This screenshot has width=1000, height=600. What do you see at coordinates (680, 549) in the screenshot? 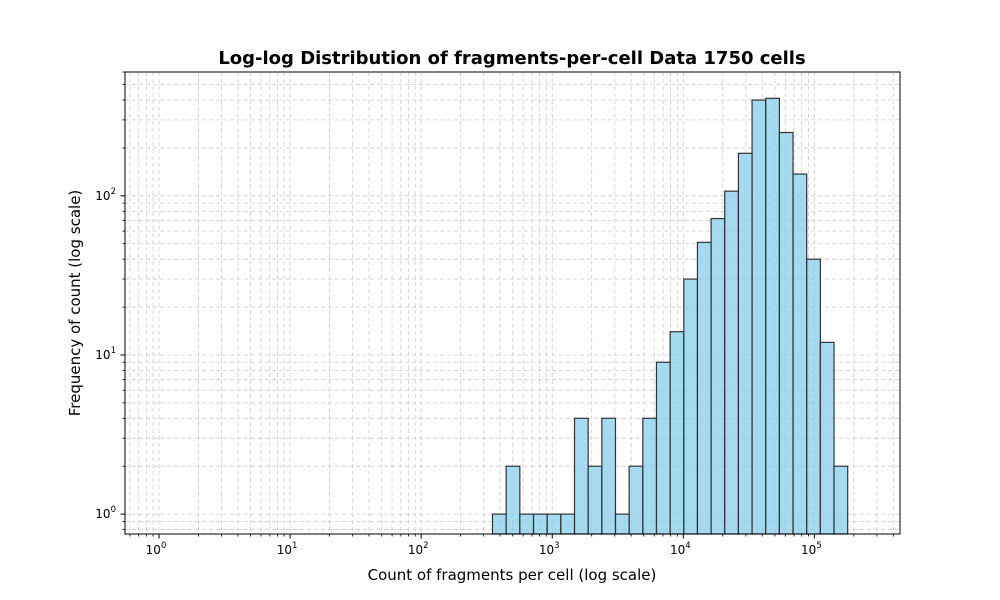
I see `x-tick-label: 10⁴` at bounding box center [680, 549].